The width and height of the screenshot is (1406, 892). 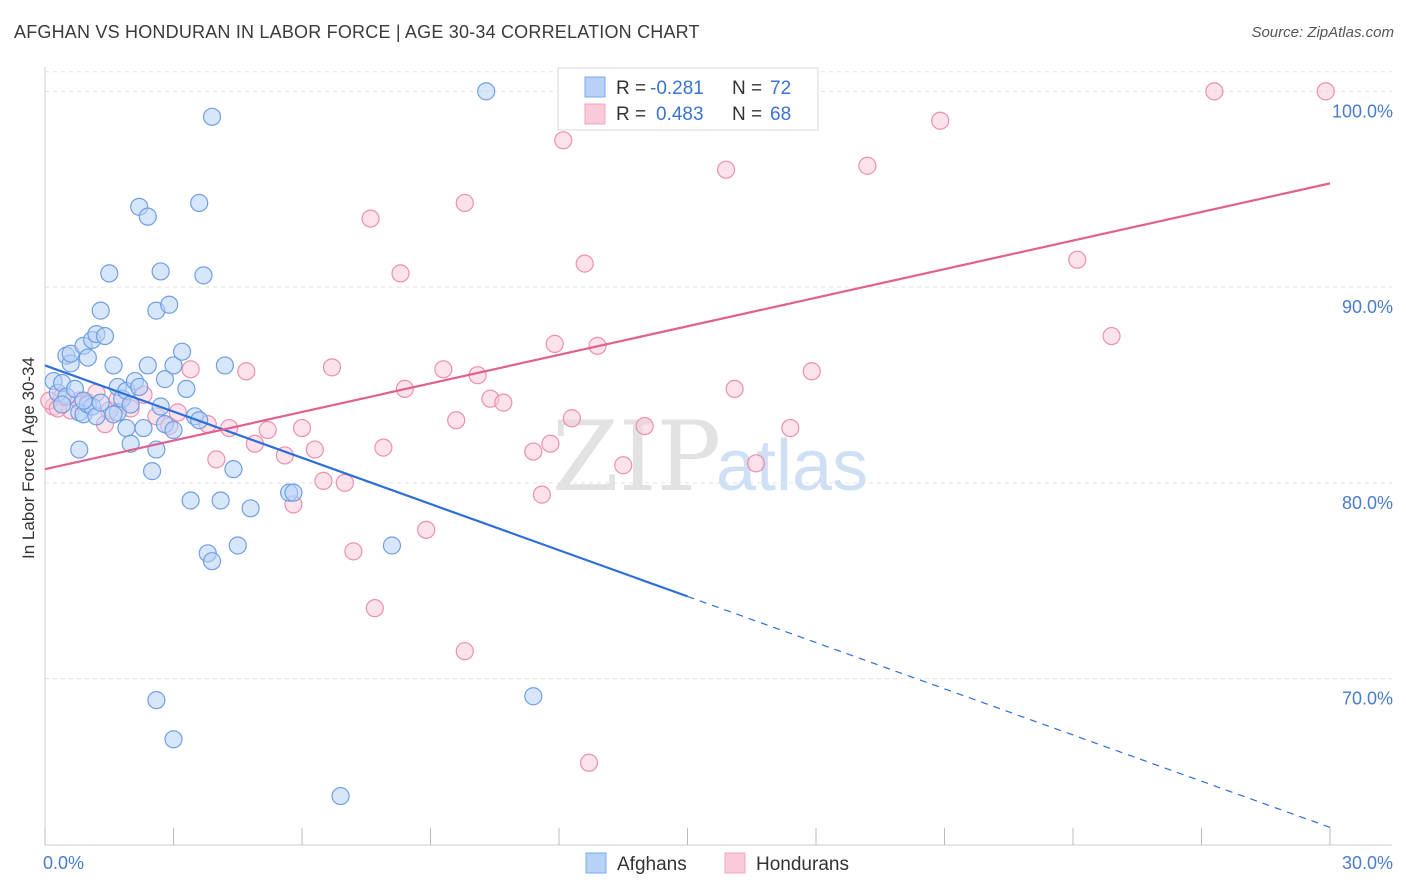 What do you see at coordinates (1367, 503) in the screenshot?
I see `y-tick-label: 80.0%` at bounding box center [1367, 503].